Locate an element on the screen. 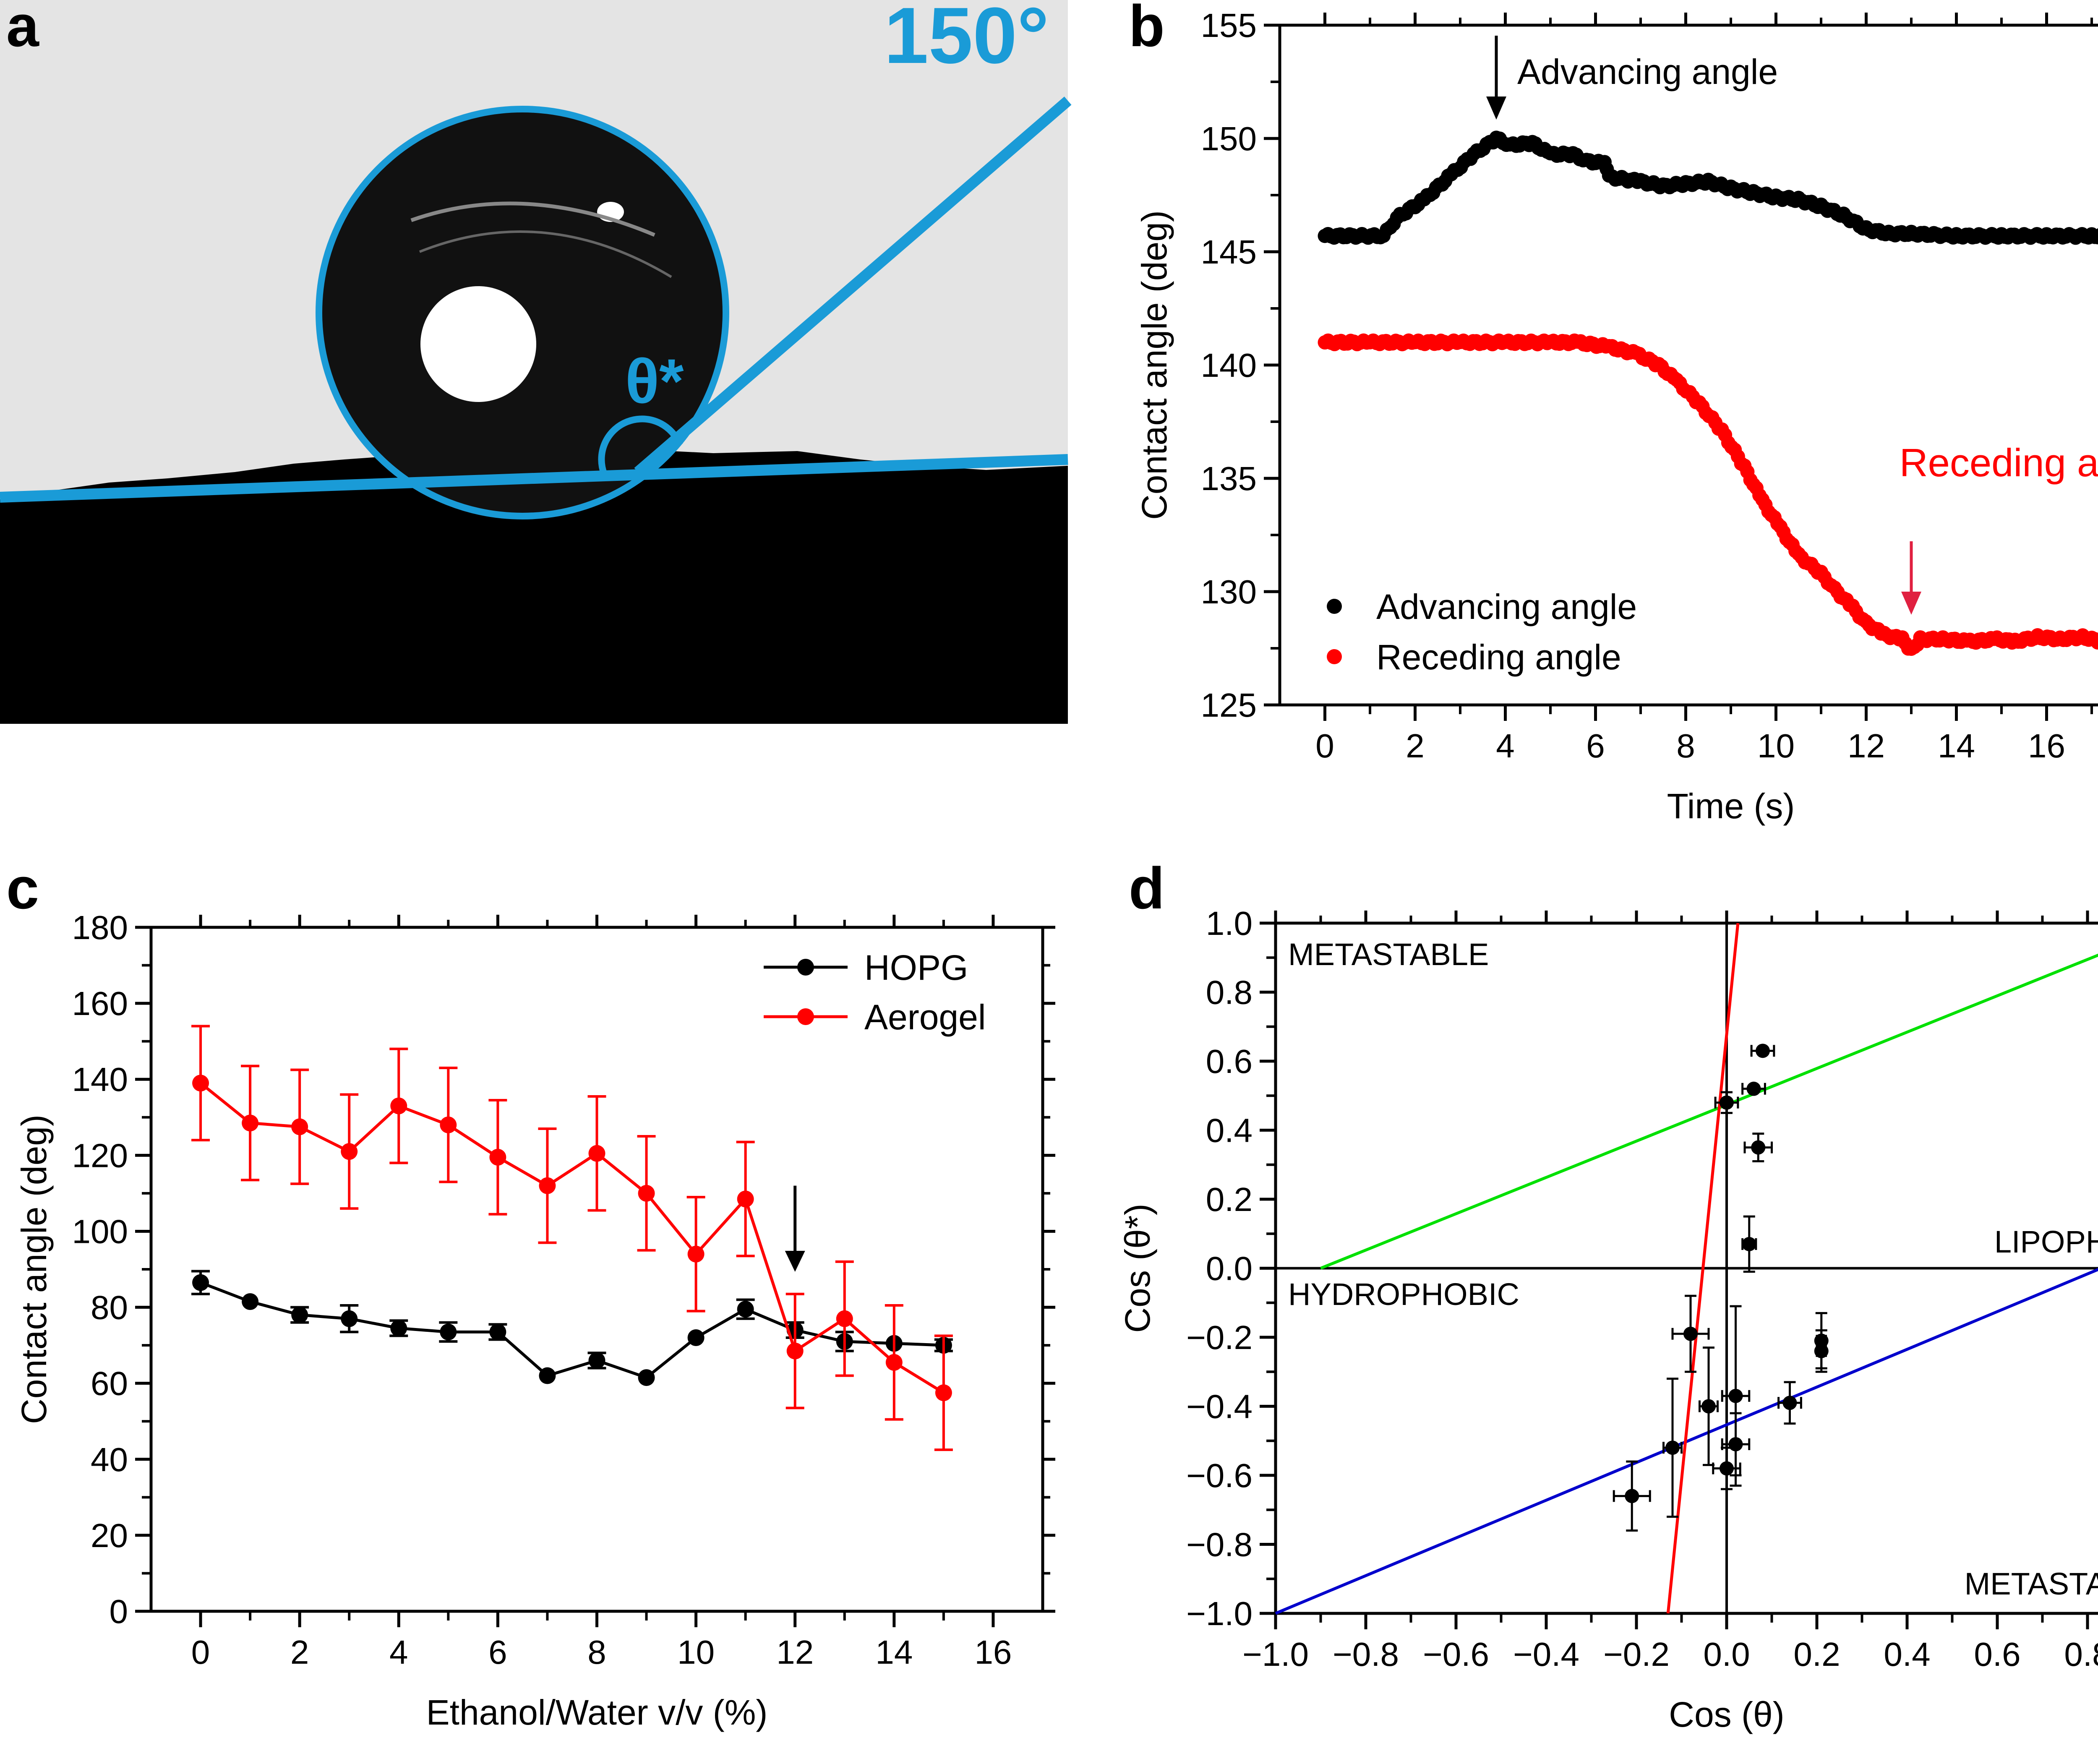 The height and width of the screenshot is (1764, 2098). y-tick-label: 125 is located at coordinates (1229, 705).